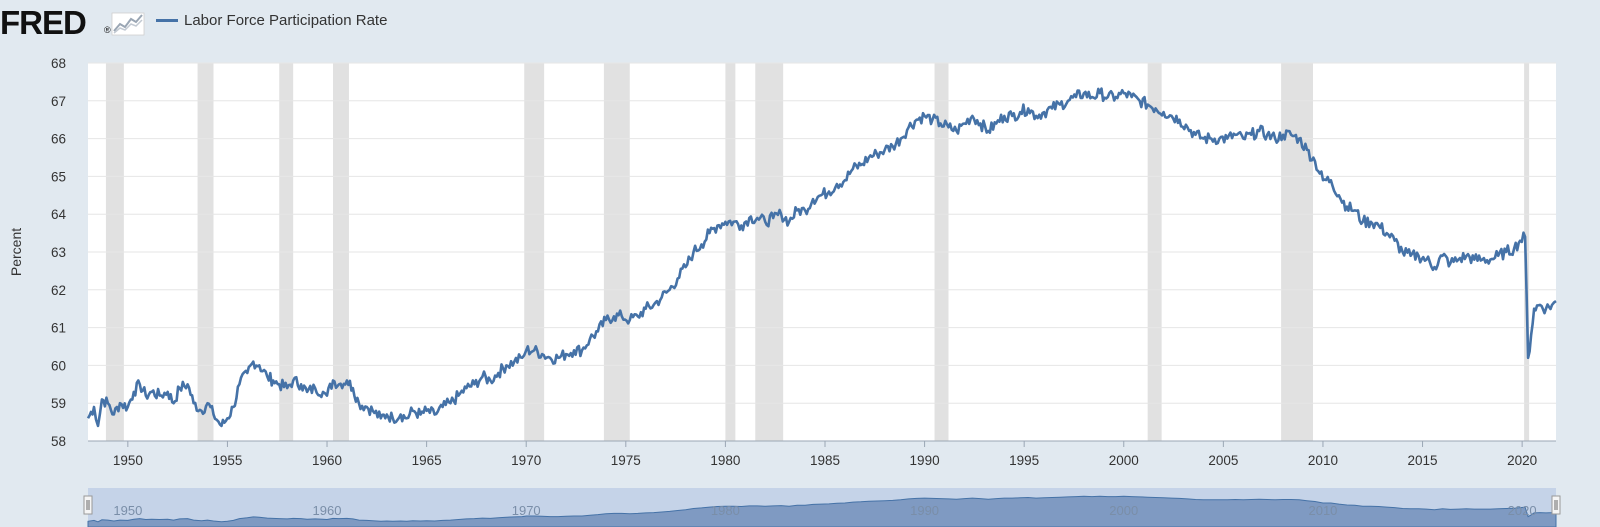 The height and width of the screenshot is (527, 1600). Describe the element at coordinates (526, 510) in the screenshot. I see `navigator-tick-label: 1970` at that location.